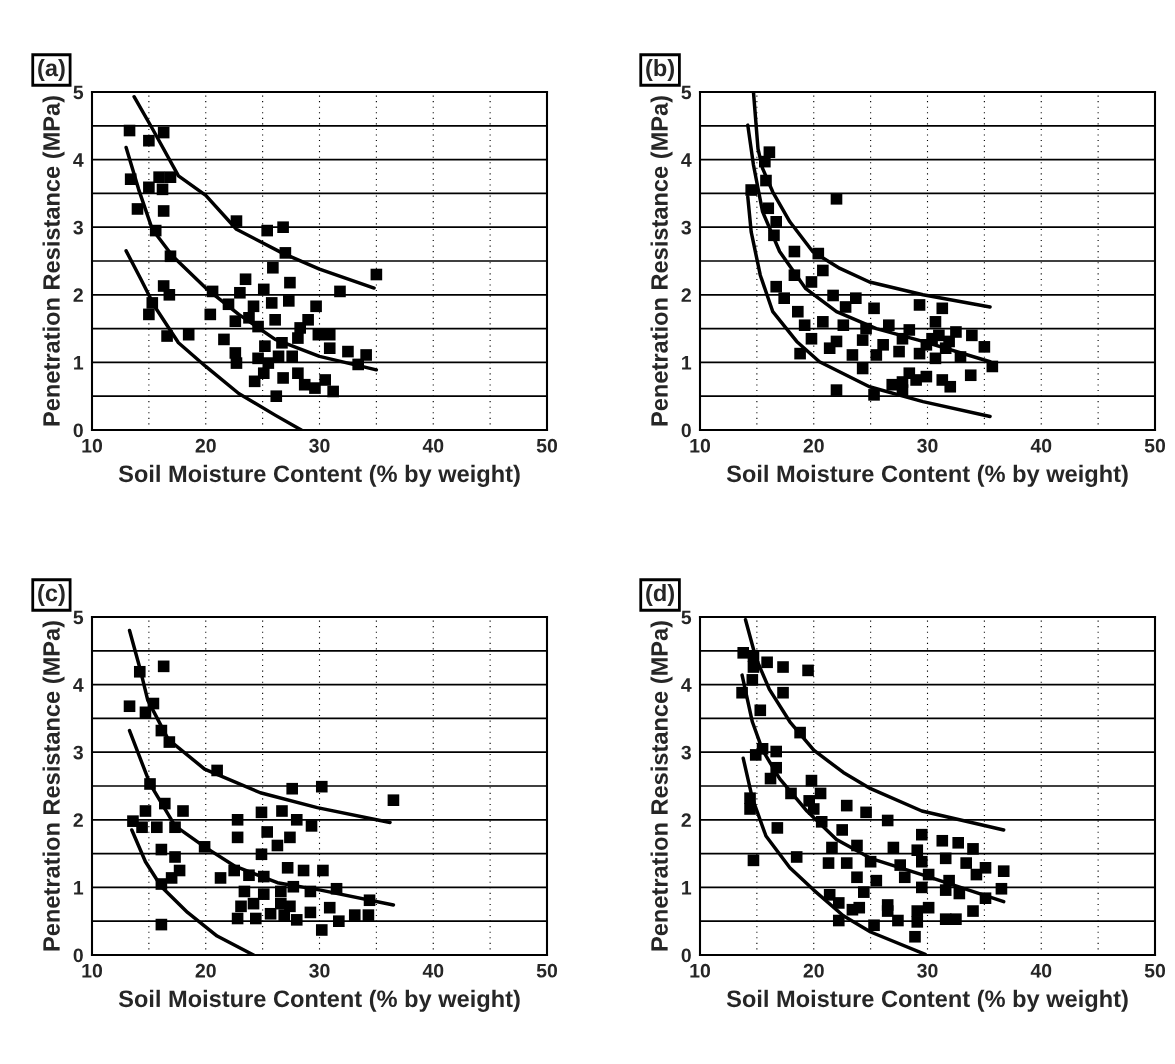  Describe the element at coordinates (660, 70) in the screenshot. I see `chart-title: (b)` at that location.